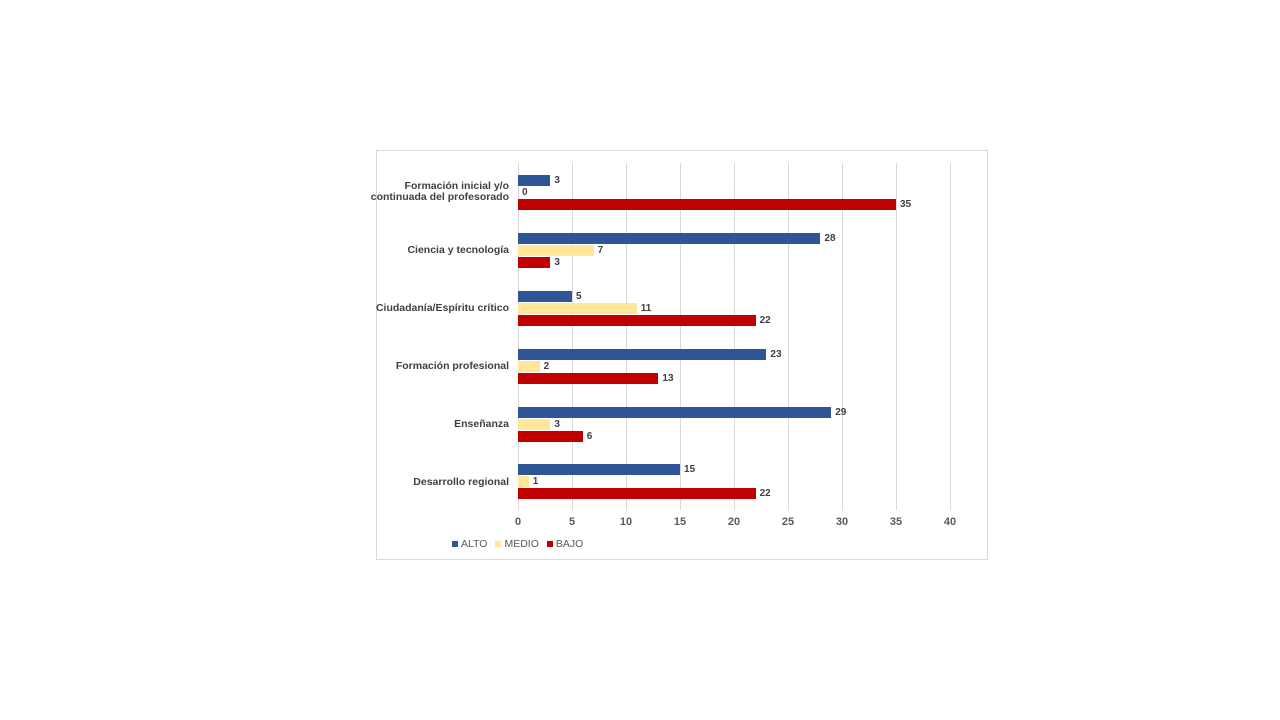 The width and height of the screenshot is (1280, 720). What do you see at coordinates (589, 436) in the screenshot?
I see `data-label: 6` at bounding box center [589, 436].